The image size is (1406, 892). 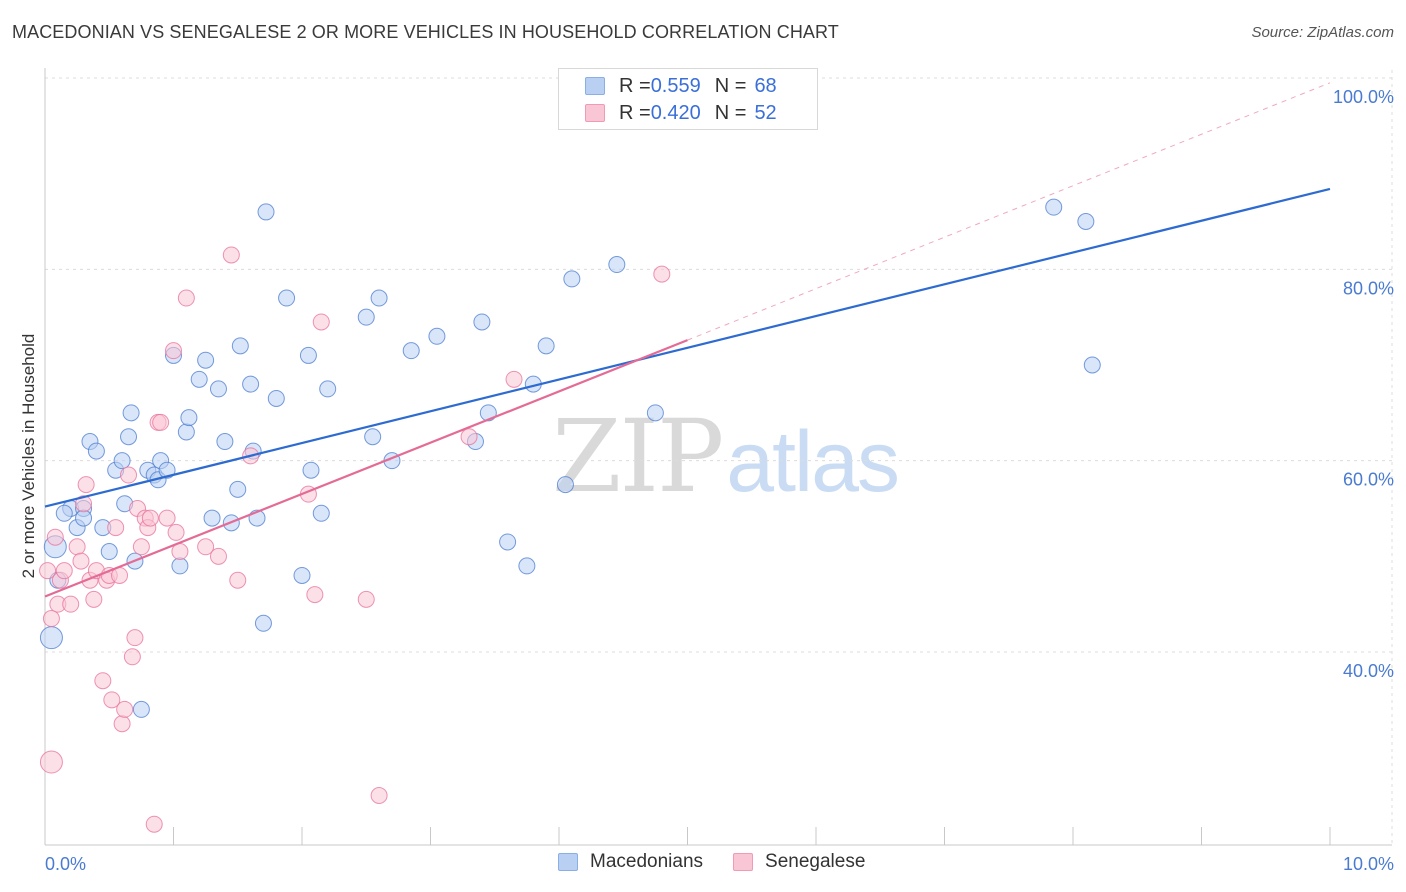 I want to click on legend-swatch-blue, so click(x=595, y=86).